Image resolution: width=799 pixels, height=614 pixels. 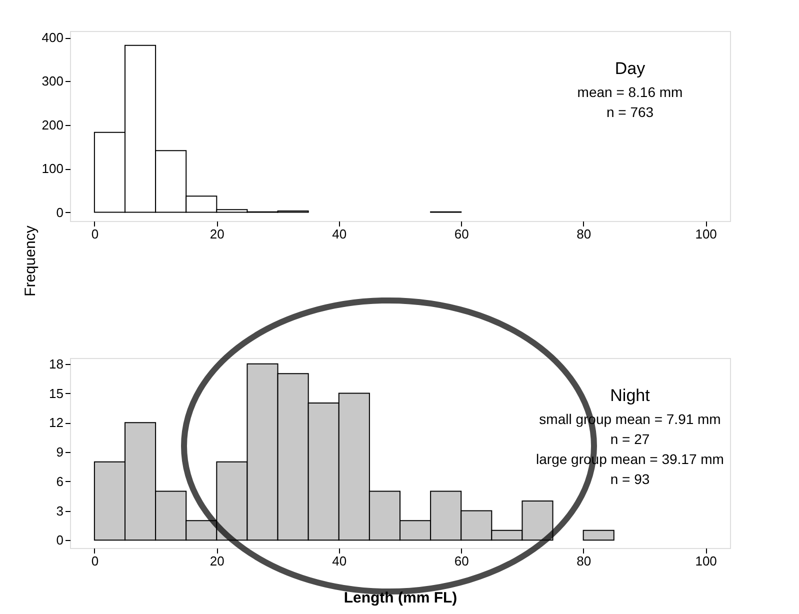 What do you see at coordinates (53, 81) in the screenshot?
I see `y-tick-label: 300` at bounding box center [53, 81].